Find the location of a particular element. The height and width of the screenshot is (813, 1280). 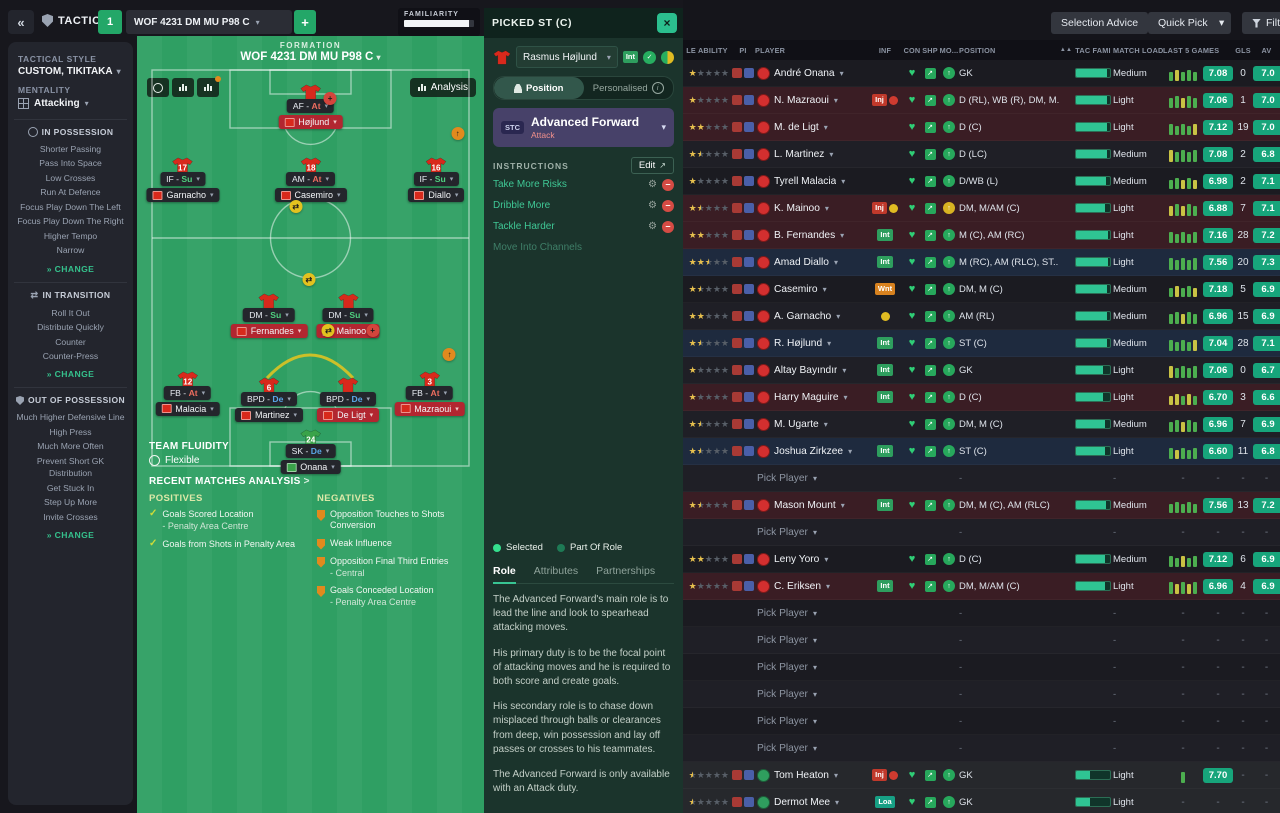

player-cell: K. Mainoo ▾ is located at coordinates (811, 208).